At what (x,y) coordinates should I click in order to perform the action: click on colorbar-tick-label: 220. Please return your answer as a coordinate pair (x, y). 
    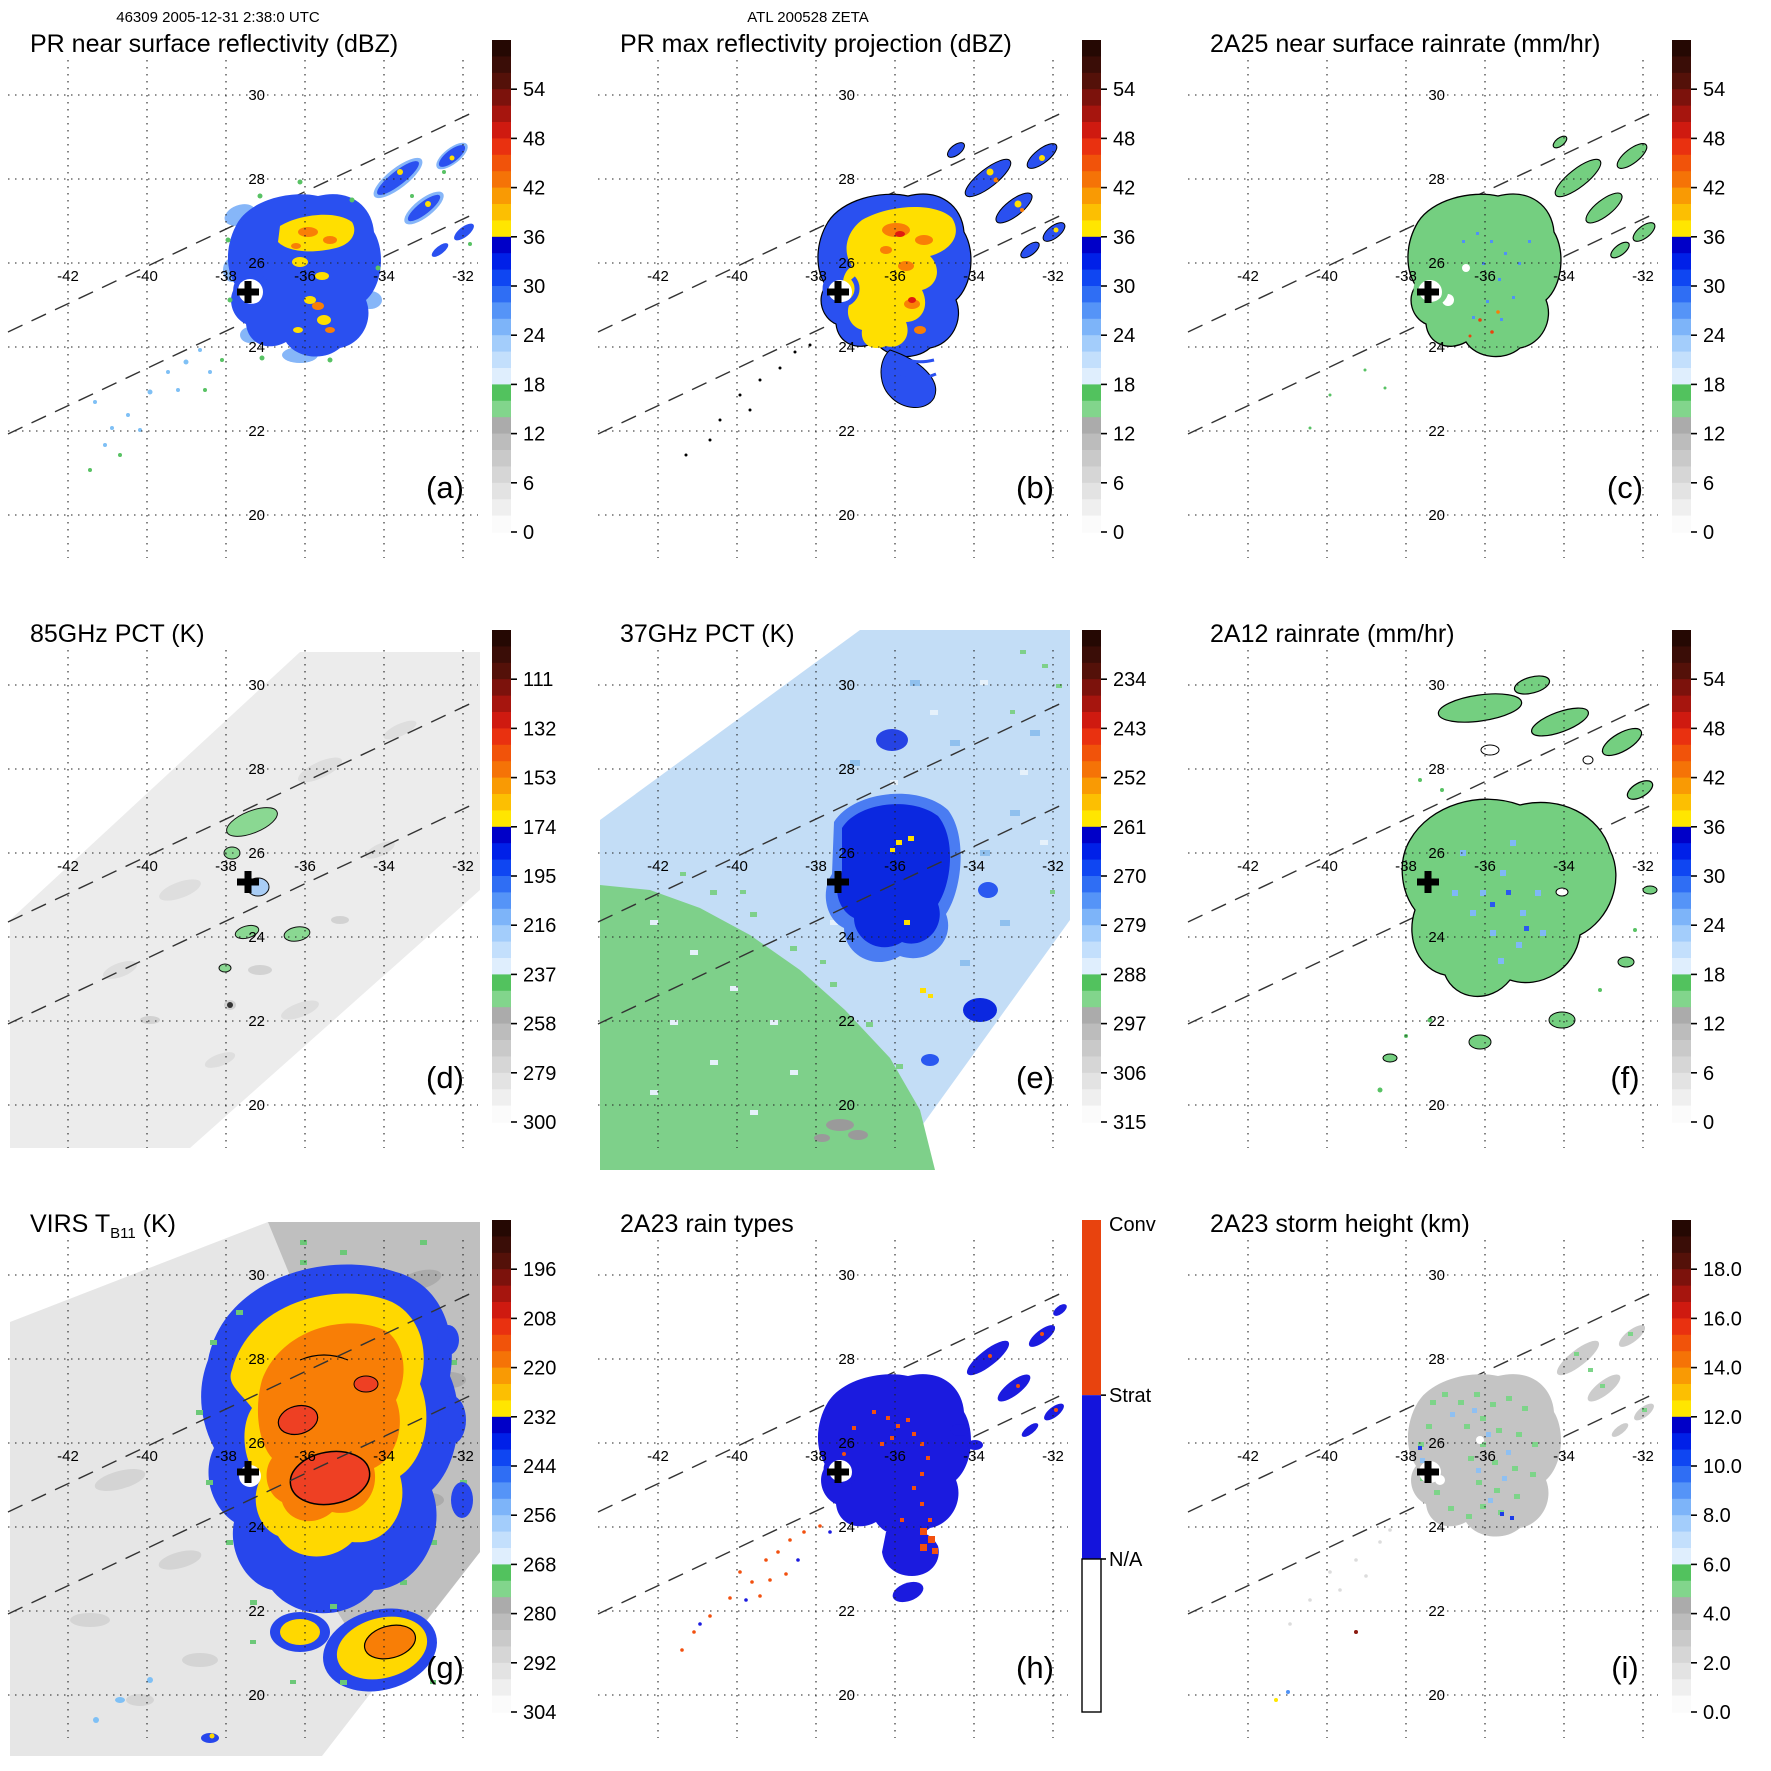
    Looking at the image, I should click on (539, 1369).